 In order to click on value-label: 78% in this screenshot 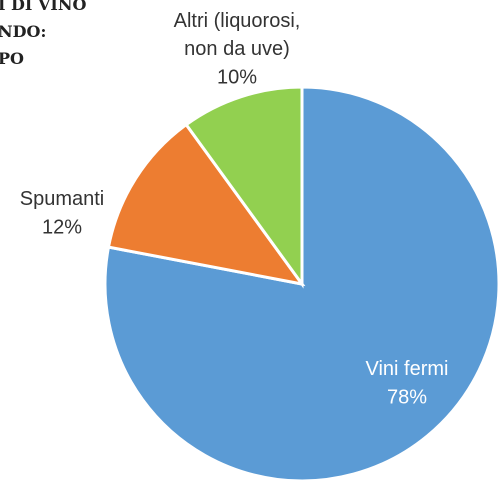, I will do `click(407, 397)`.